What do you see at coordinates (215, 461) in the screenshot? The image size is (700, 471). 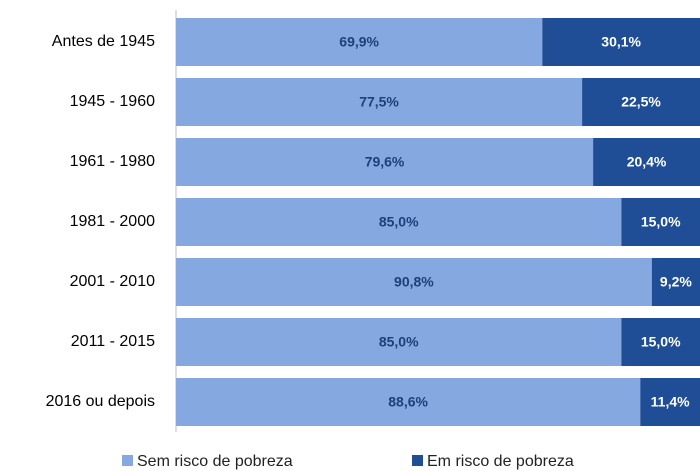 I see `legend-label: Sem risco de pobreza` at bounding box center [215, 461].